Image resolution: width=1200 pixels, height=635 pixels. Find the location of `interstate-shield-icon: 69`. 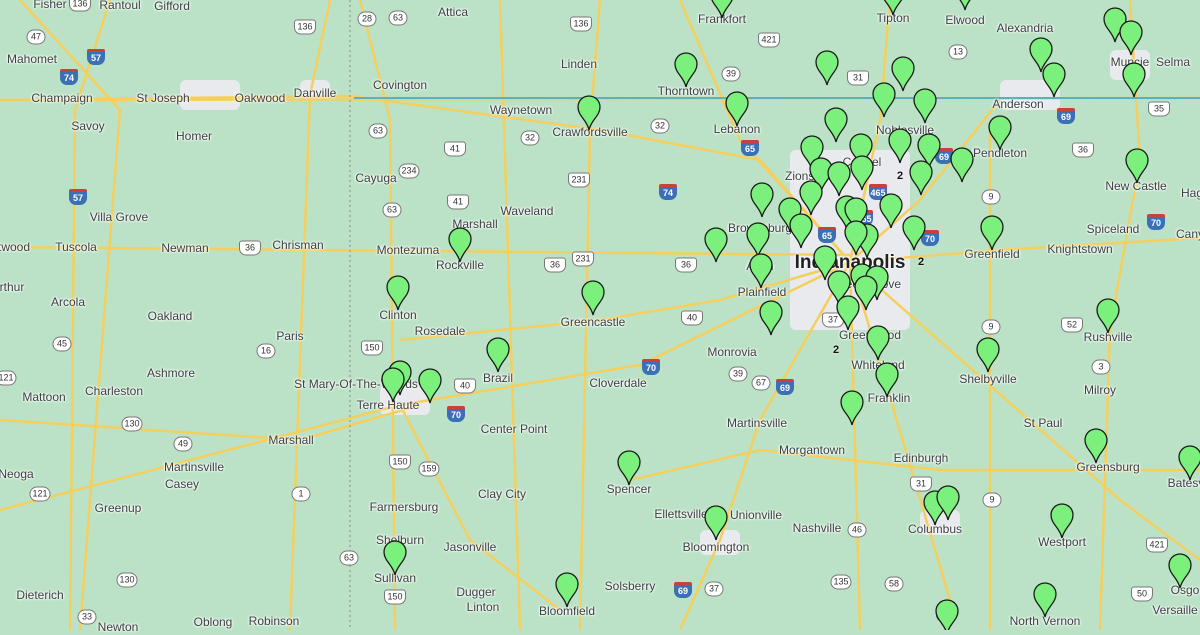

interstate-shield-icon: 69 is located at coordinates (683, 590).